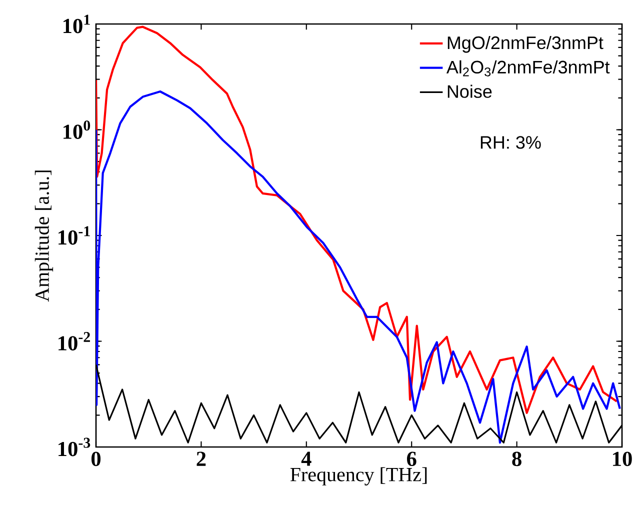  What do you see at coordinates (517, 459) in the screenshot?
I see `x-tick-label: 8` at bounding box center [517, 459].